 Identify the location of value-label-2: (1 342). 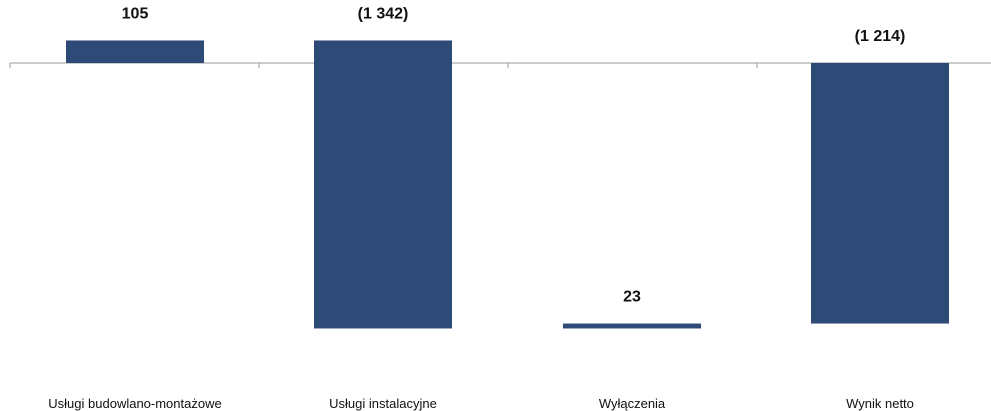
(383, 13).